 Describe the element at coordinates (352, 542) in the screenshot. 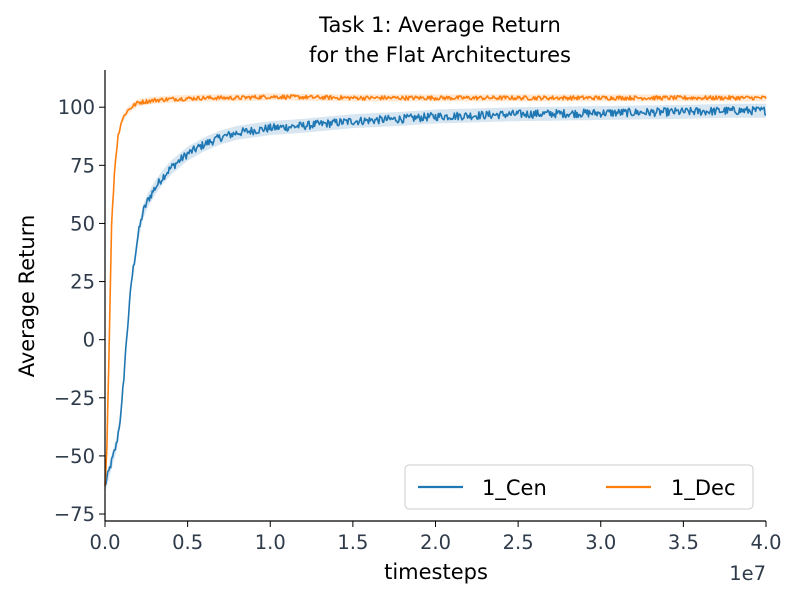

I see `x-tick-label: 1.5` at that location.